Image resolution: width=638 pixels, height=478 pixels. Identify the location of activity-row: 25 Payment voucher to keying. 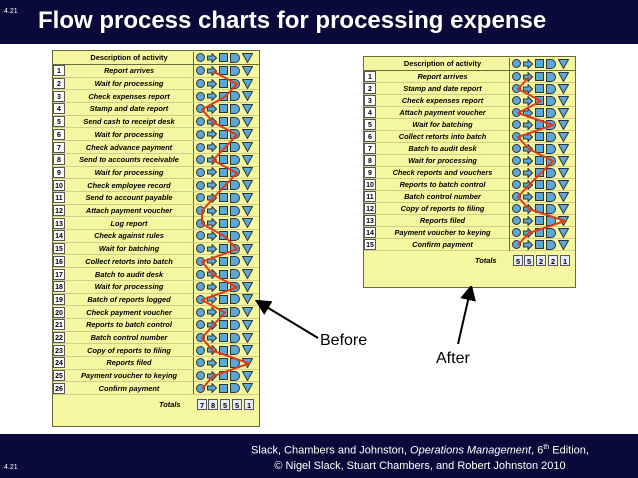
(156, 376).